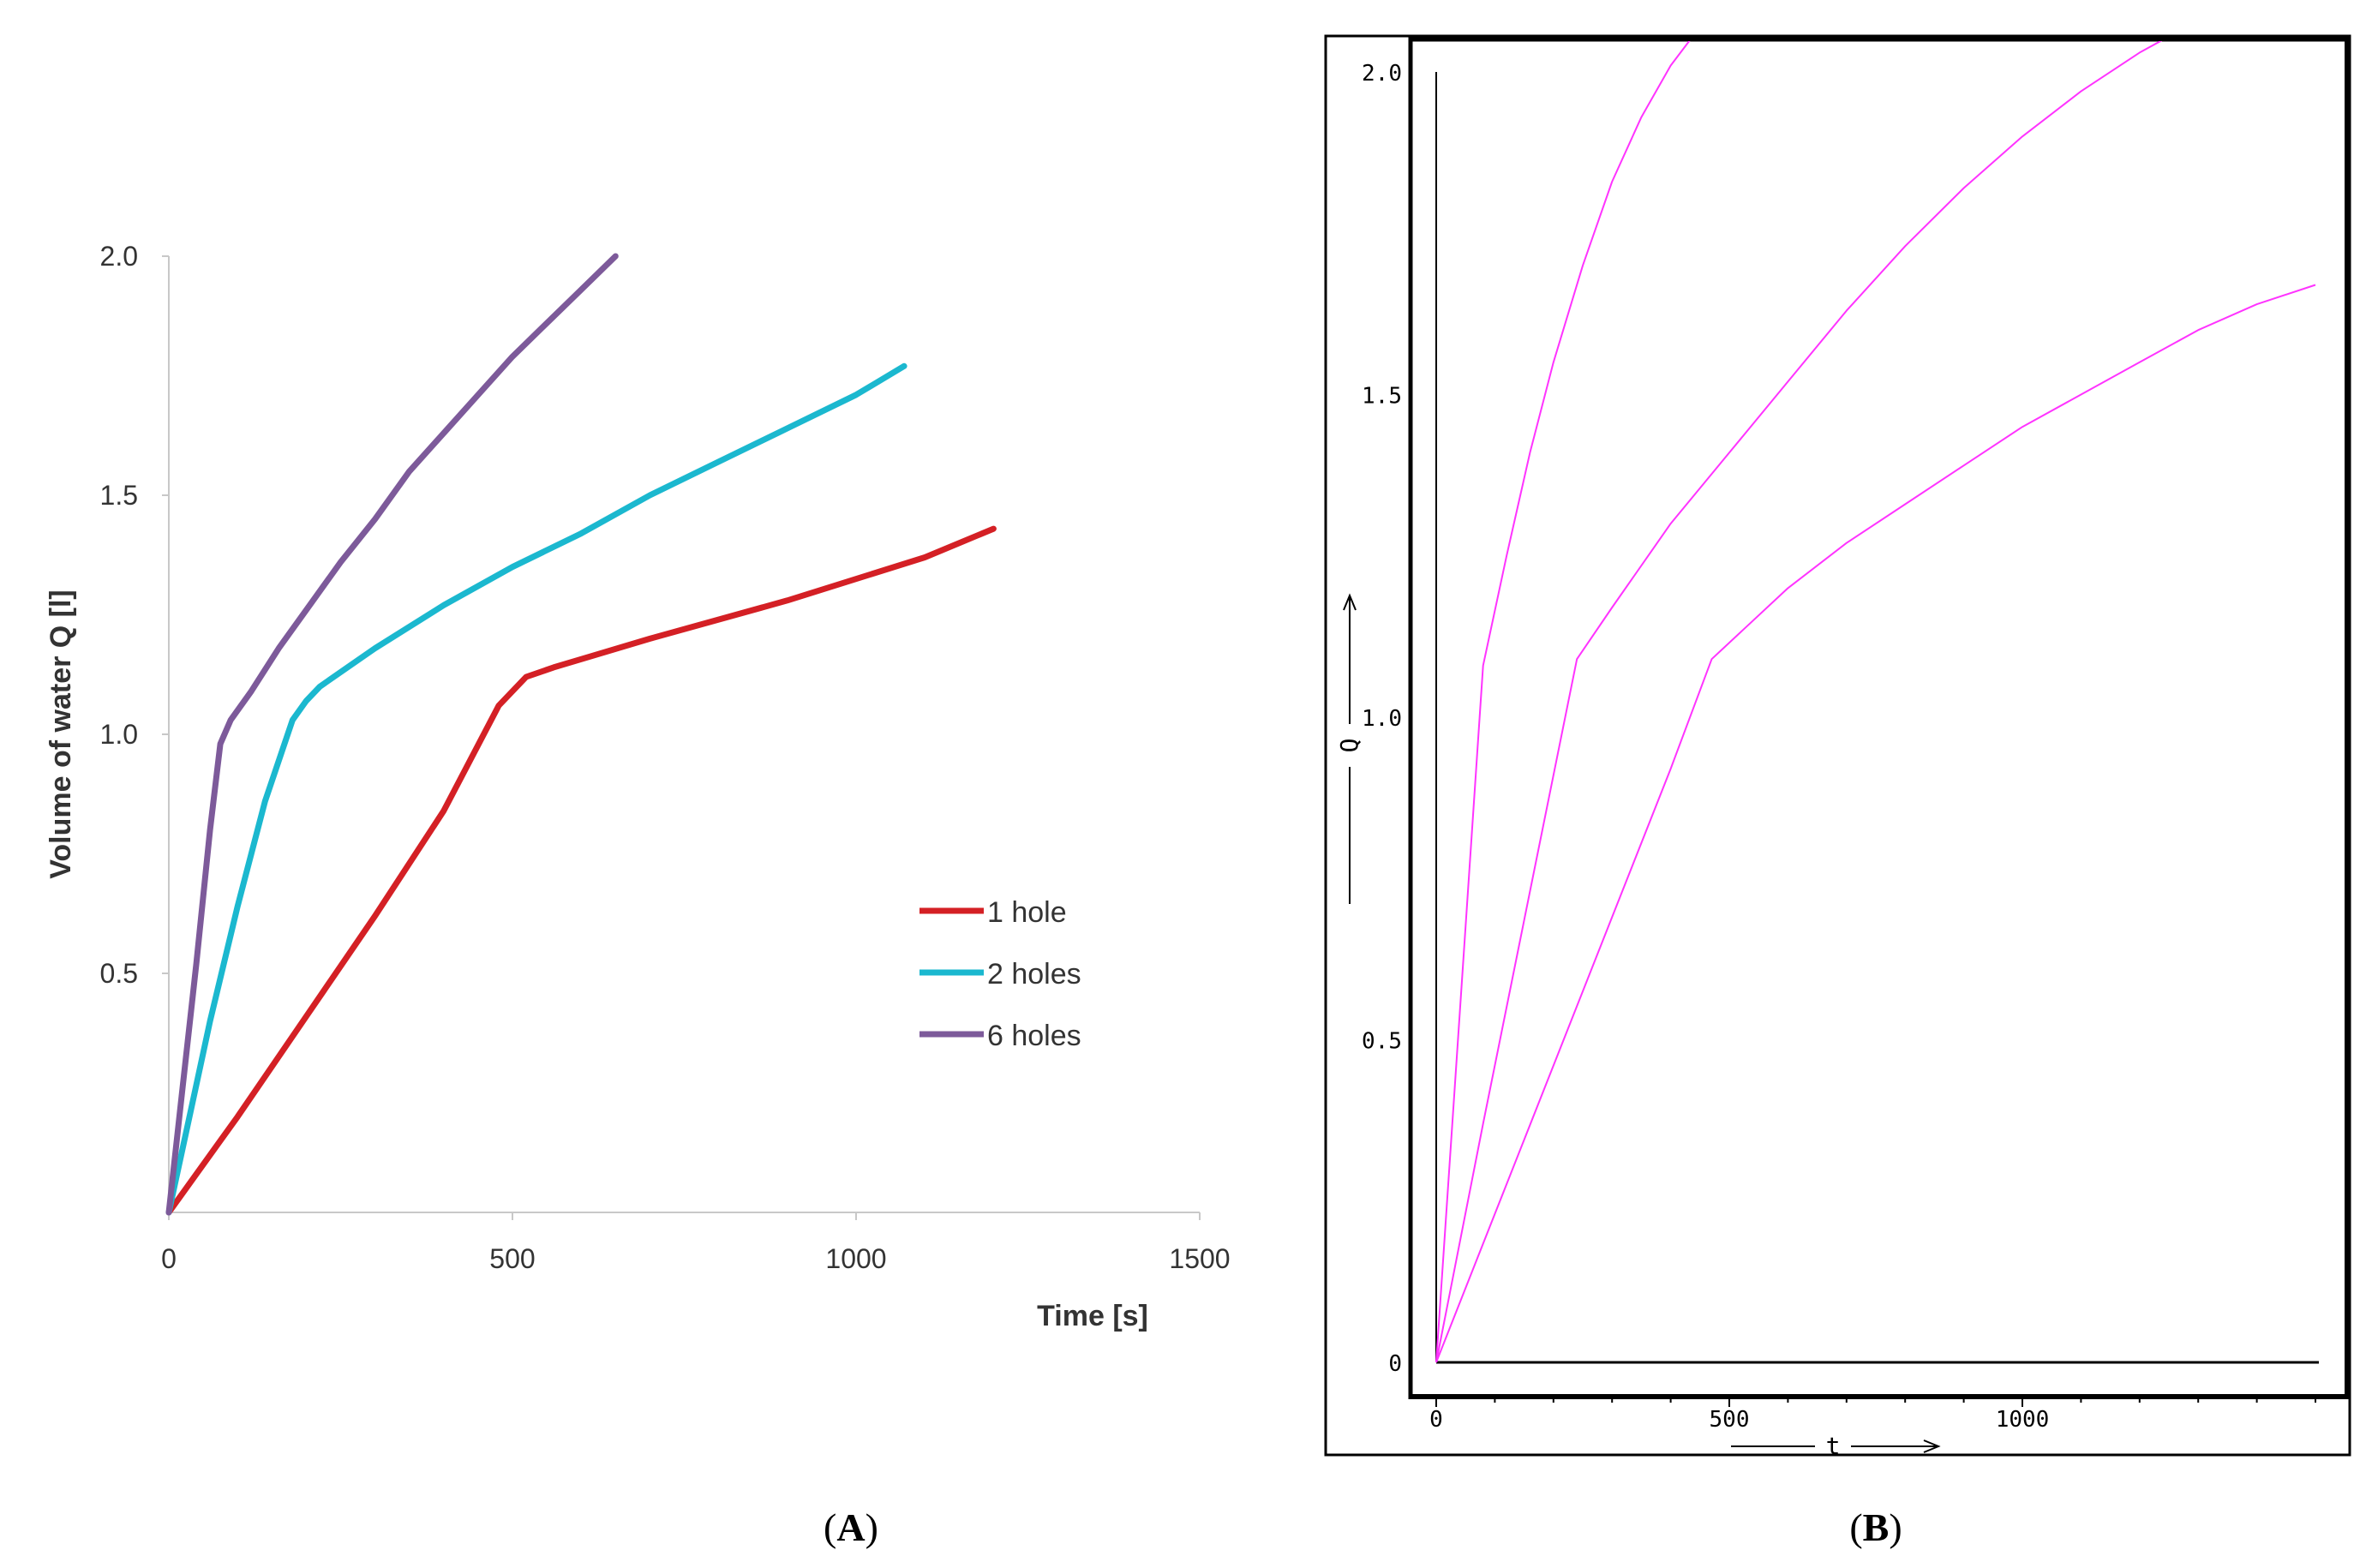  I want to click on caption-b: (B), so click(1876, 1527).